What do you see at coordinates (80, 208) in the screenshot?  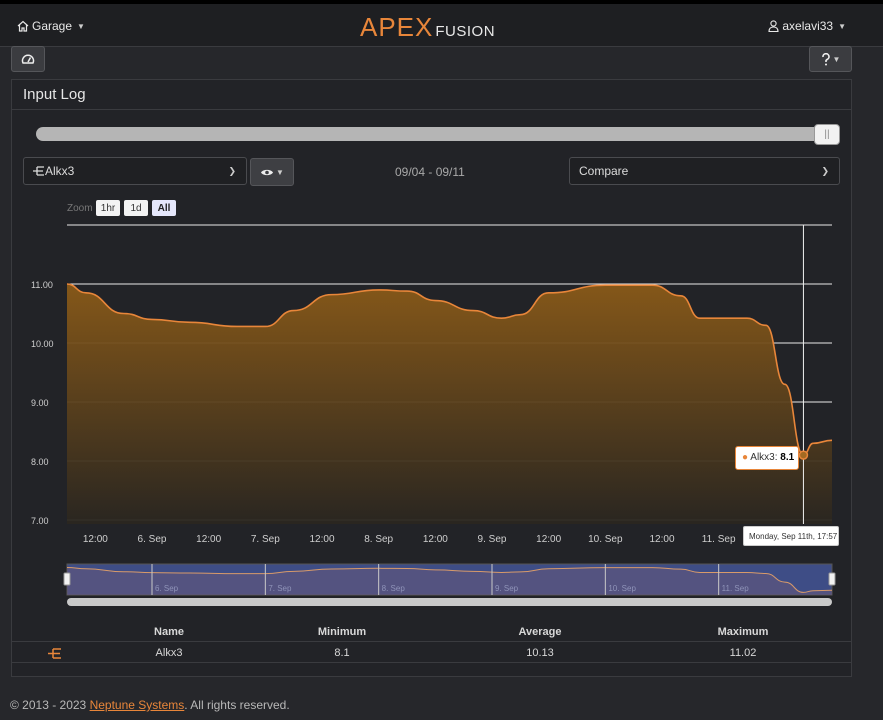 I see `zoom-label: Zoom` at bounding box center [80, 208].